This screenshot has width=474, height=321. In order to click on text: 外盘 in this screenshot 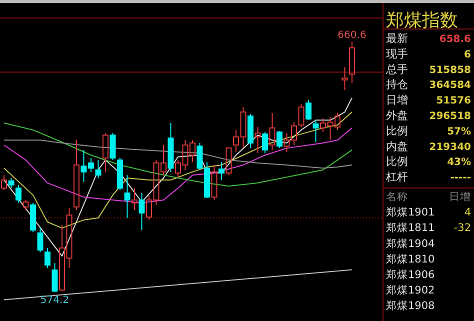, I will do `click(397, 115)`.